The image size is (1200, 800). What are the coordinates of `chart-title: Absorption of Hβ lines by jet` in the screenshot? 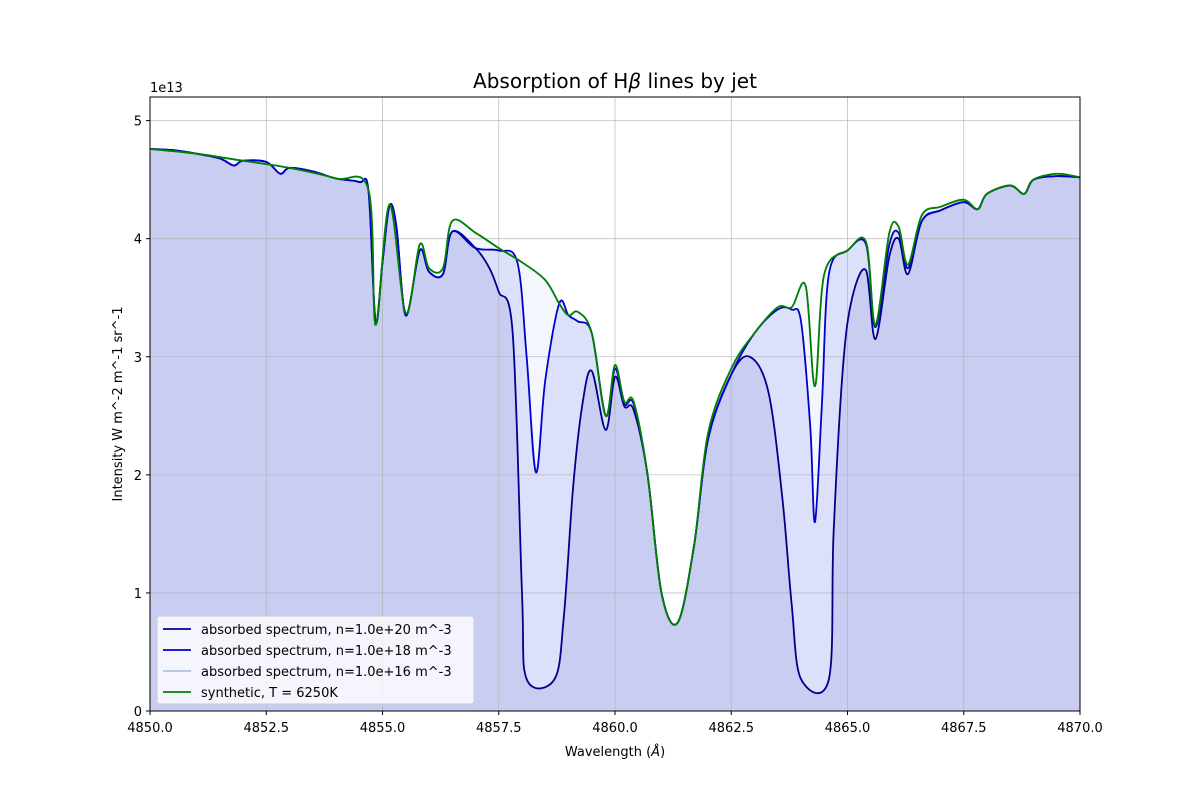 It's located at (615, 81).